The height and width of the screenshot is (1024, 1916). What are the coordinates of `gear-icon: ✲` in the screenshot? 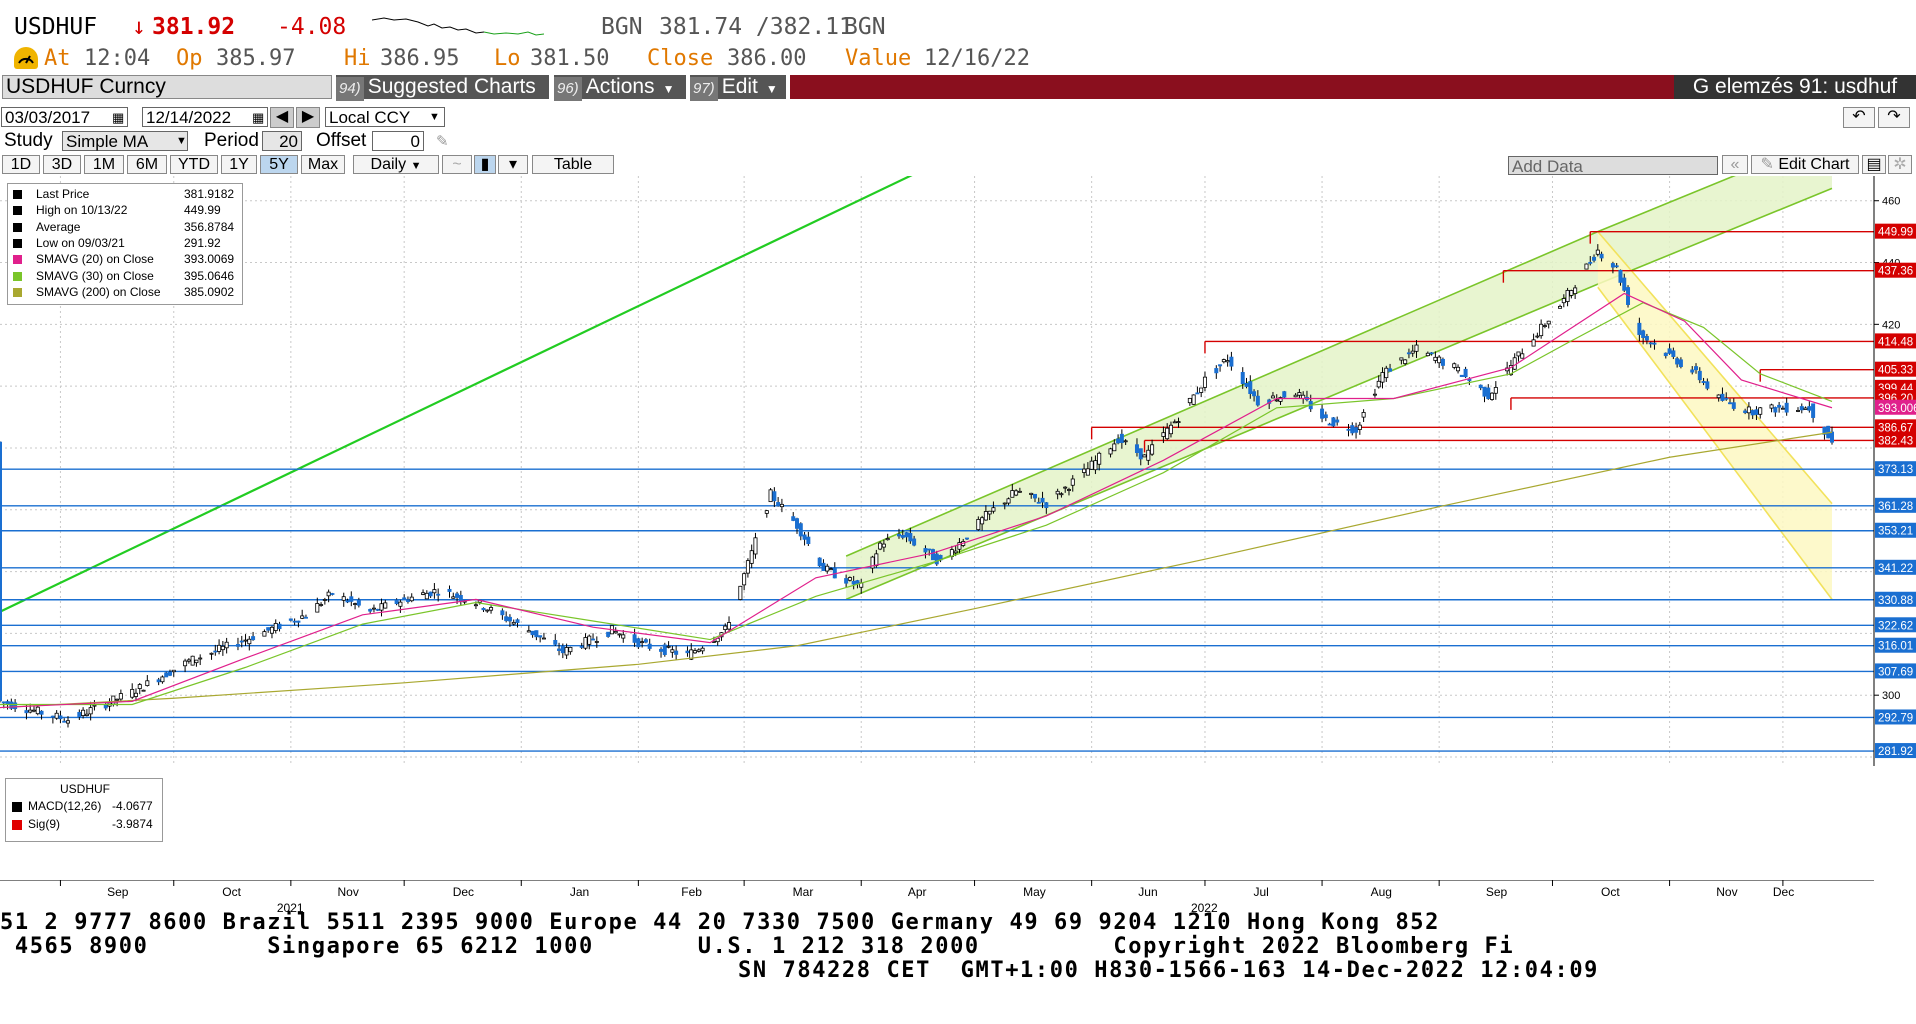 It's located at (1900, 164).